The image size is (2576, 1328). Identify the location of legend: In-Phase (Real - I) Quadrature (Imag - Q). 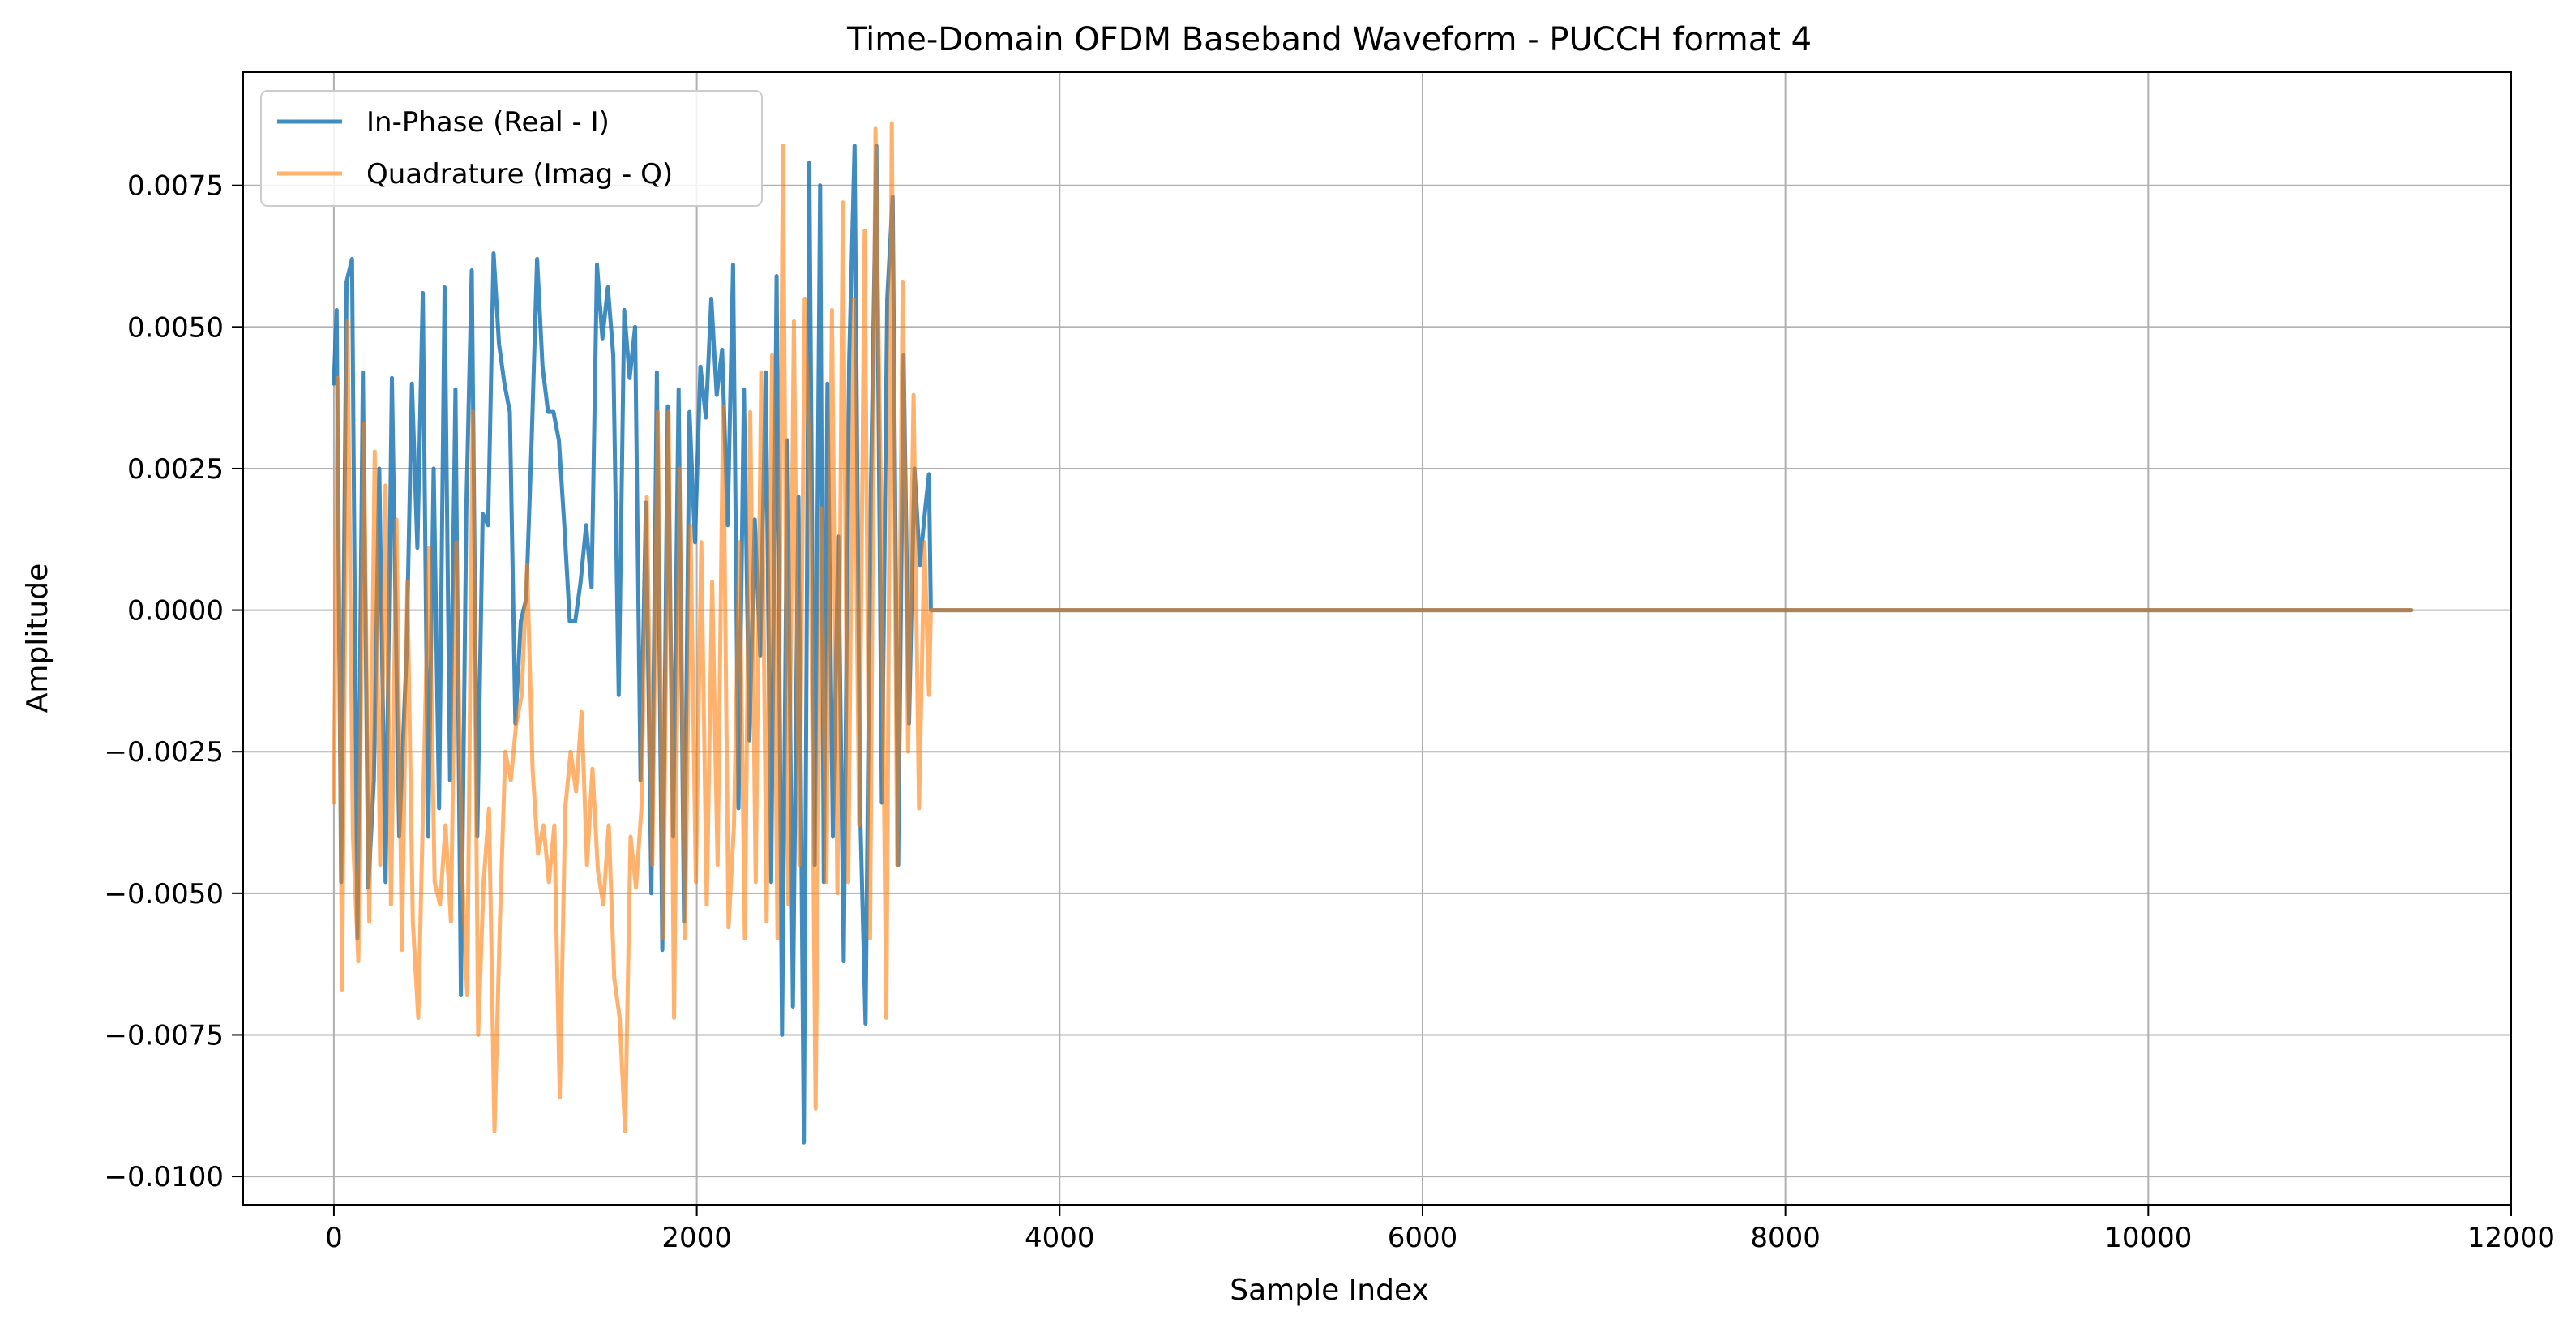
(511, 148).